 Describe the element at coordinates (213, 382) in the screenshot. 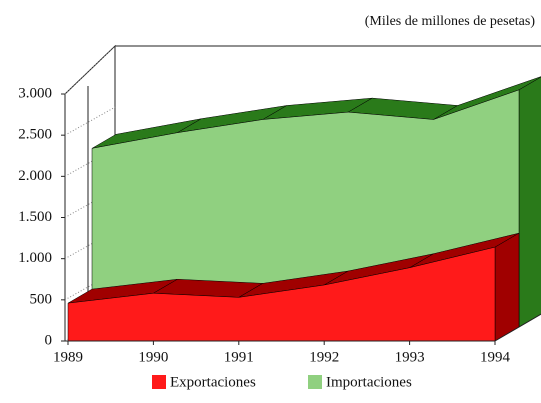

I see `legend-label: Exportaciones` at that location.